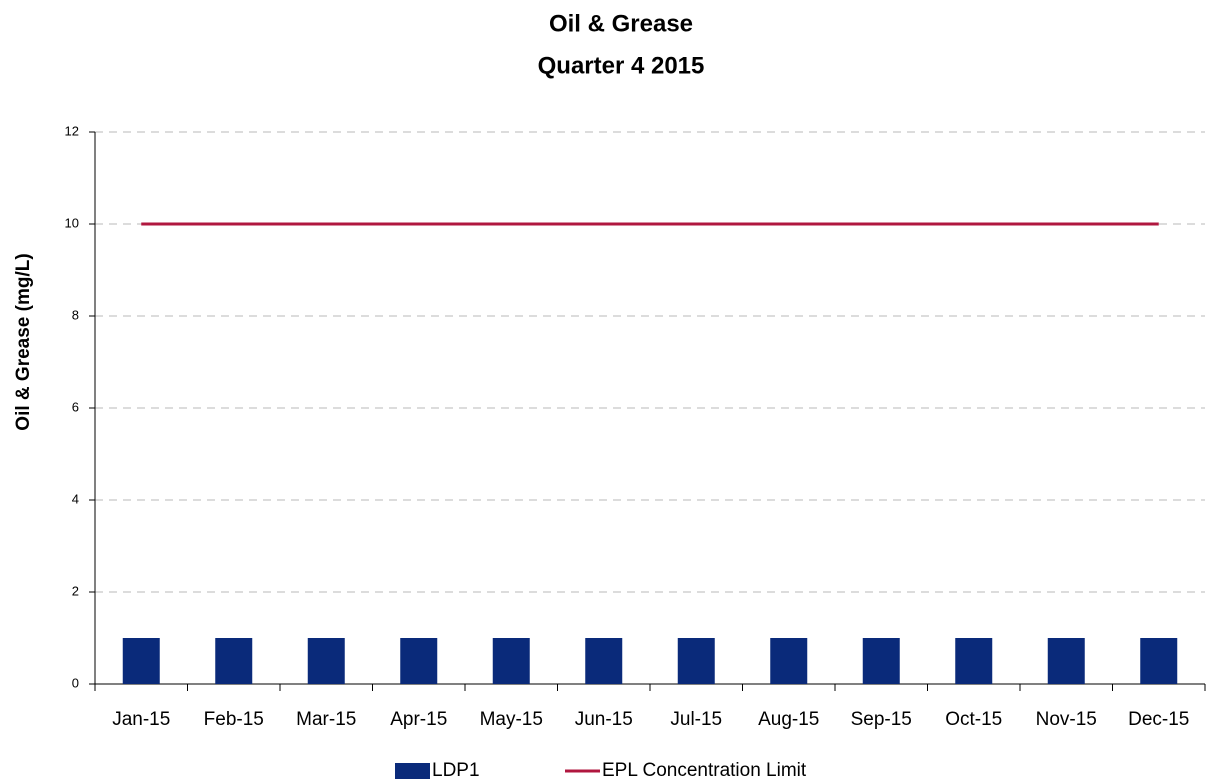  Describe the element at coordinates (621, 65) in the screenshot. I see `chart-subtitle: Quarter 4 2015` at that location.